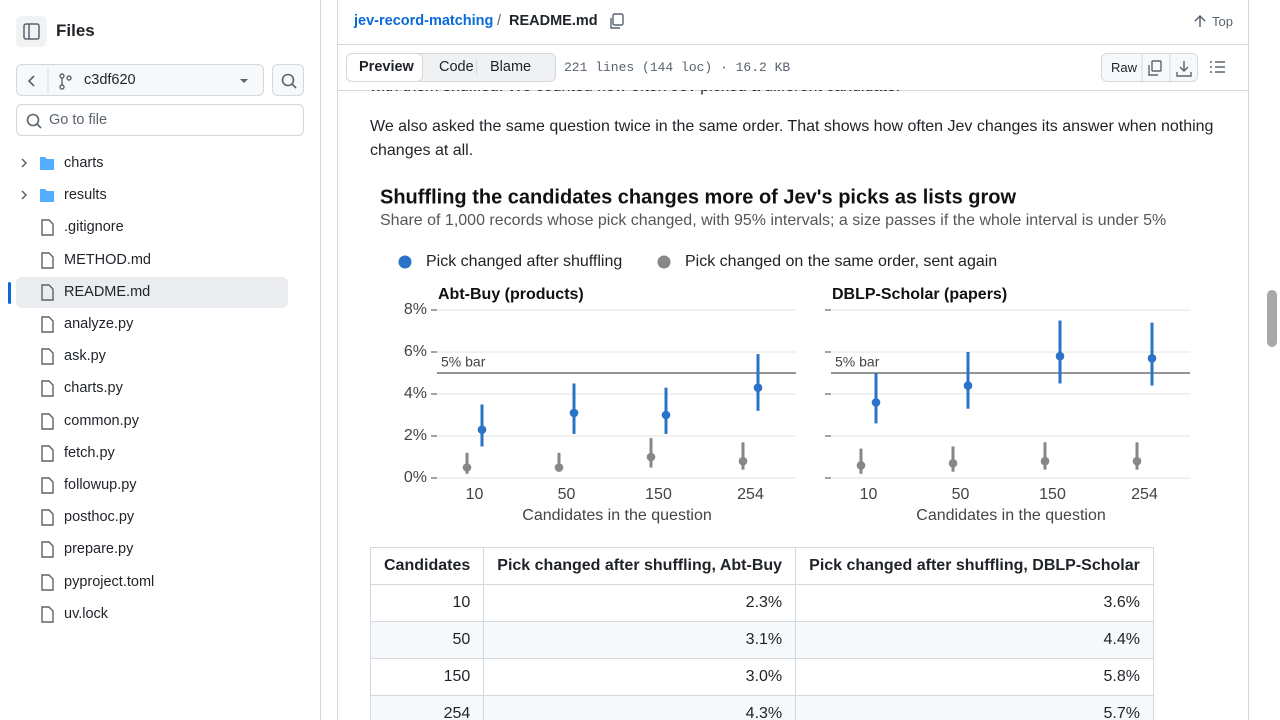 The height and width of the screenshot is (720, 1280). Describe the element at coordinates (84, 163) in the screenshot. I see `file-name: charts` at that location.